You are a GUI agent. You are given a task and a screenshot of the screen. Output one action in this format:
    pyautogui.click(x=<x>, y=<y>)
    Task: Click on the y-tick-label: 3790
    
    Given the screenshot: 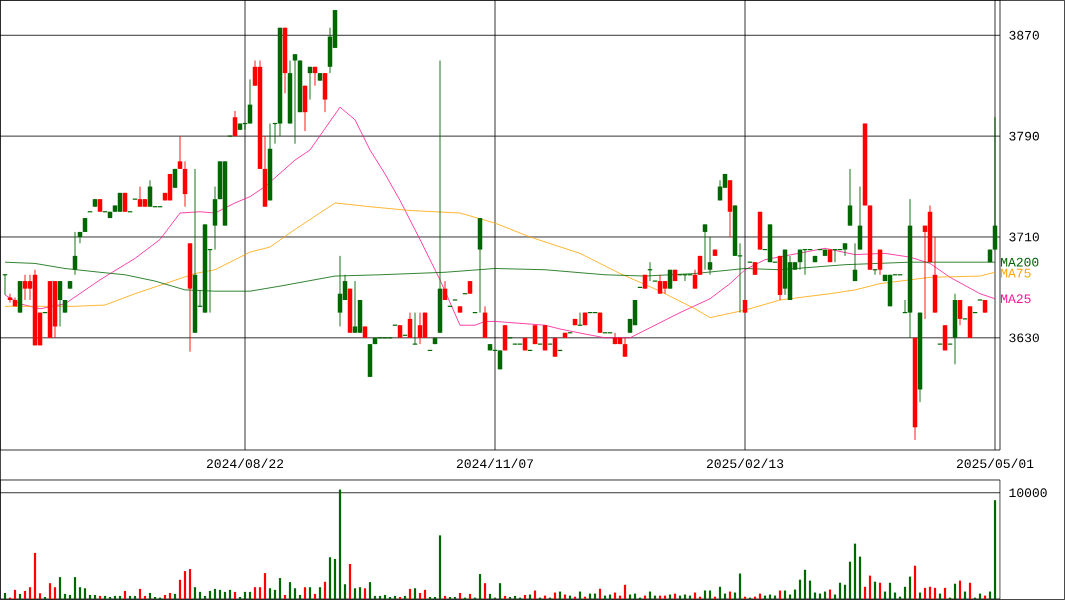 What is the action you would take?
    pyautogui.click(x=1024, y=136)
    